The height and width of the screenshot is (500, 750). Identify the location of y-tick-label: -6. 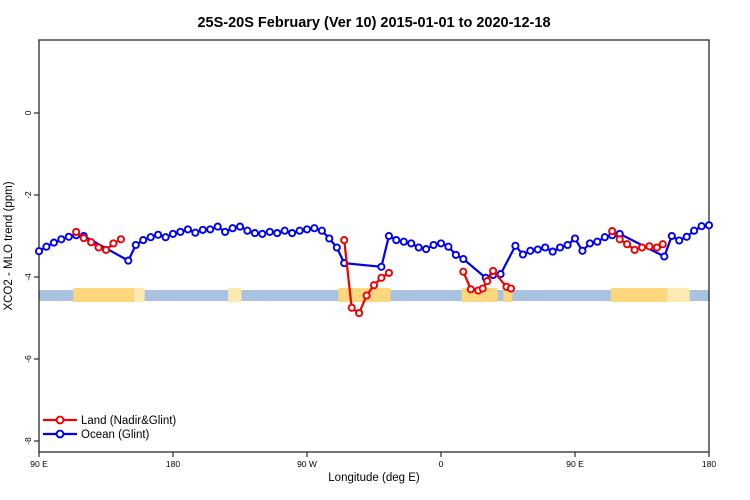
(28, 359).